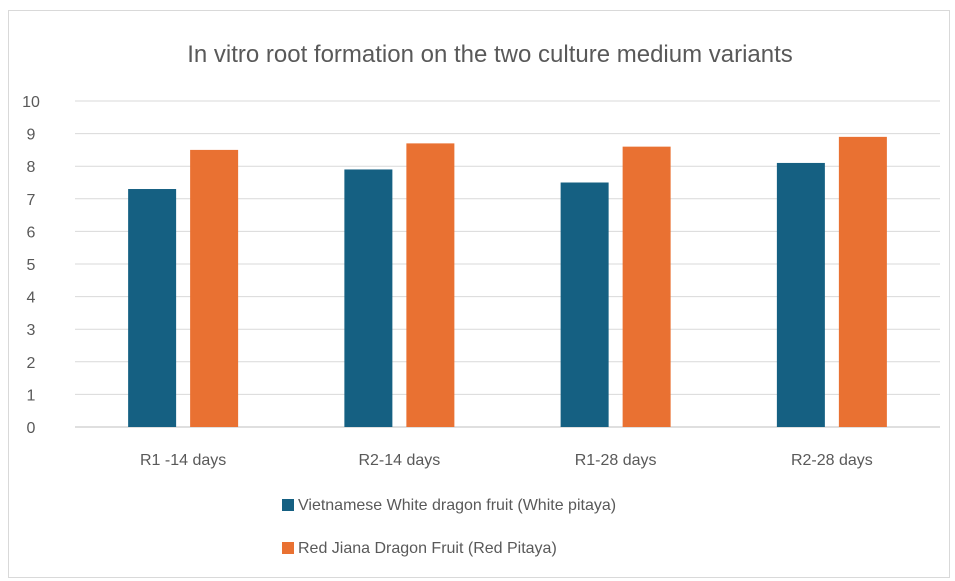  I want to click on y-tick-label: 5, so click(31, 265).